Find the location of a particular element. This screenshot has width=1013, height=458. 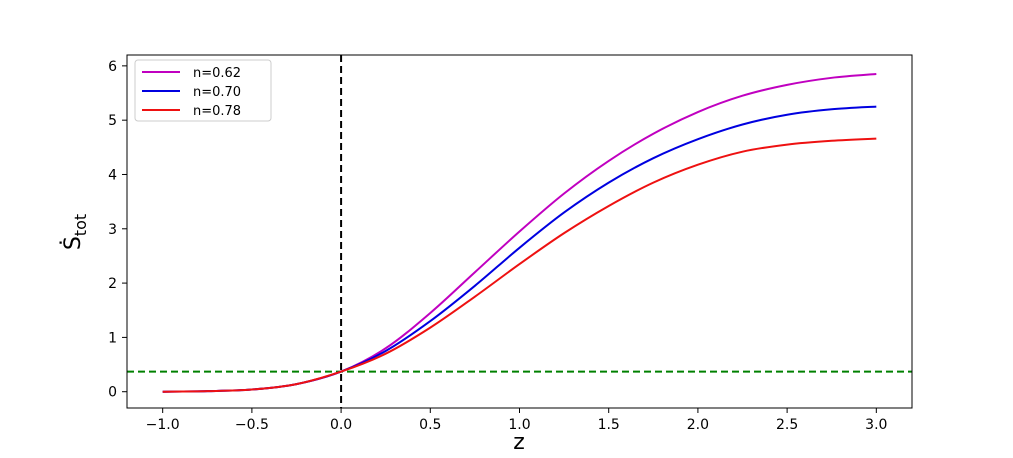

y-tick-label: 0 is located at coordinates (112, 393).